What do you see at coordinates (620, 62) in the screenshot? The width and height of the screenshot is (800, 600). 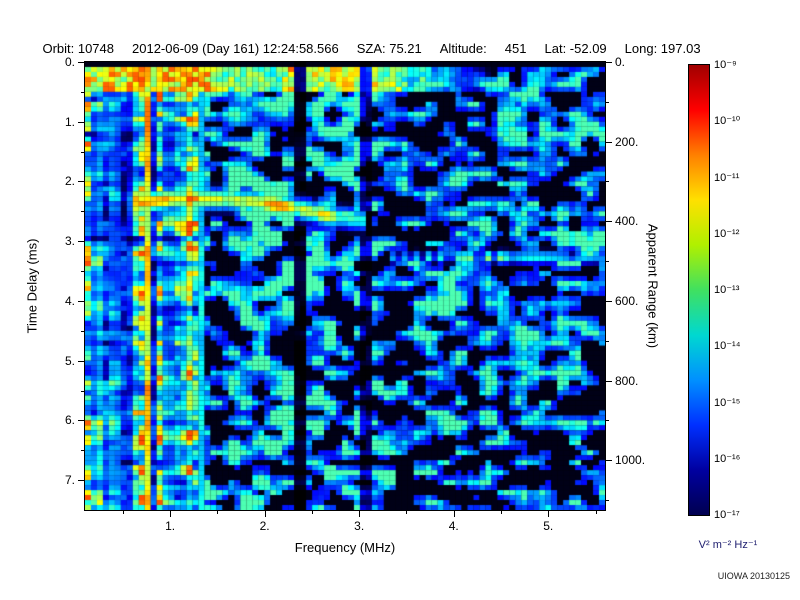 I see `apparent-range-tick-label: 0.` at bounding box center [620, 62].